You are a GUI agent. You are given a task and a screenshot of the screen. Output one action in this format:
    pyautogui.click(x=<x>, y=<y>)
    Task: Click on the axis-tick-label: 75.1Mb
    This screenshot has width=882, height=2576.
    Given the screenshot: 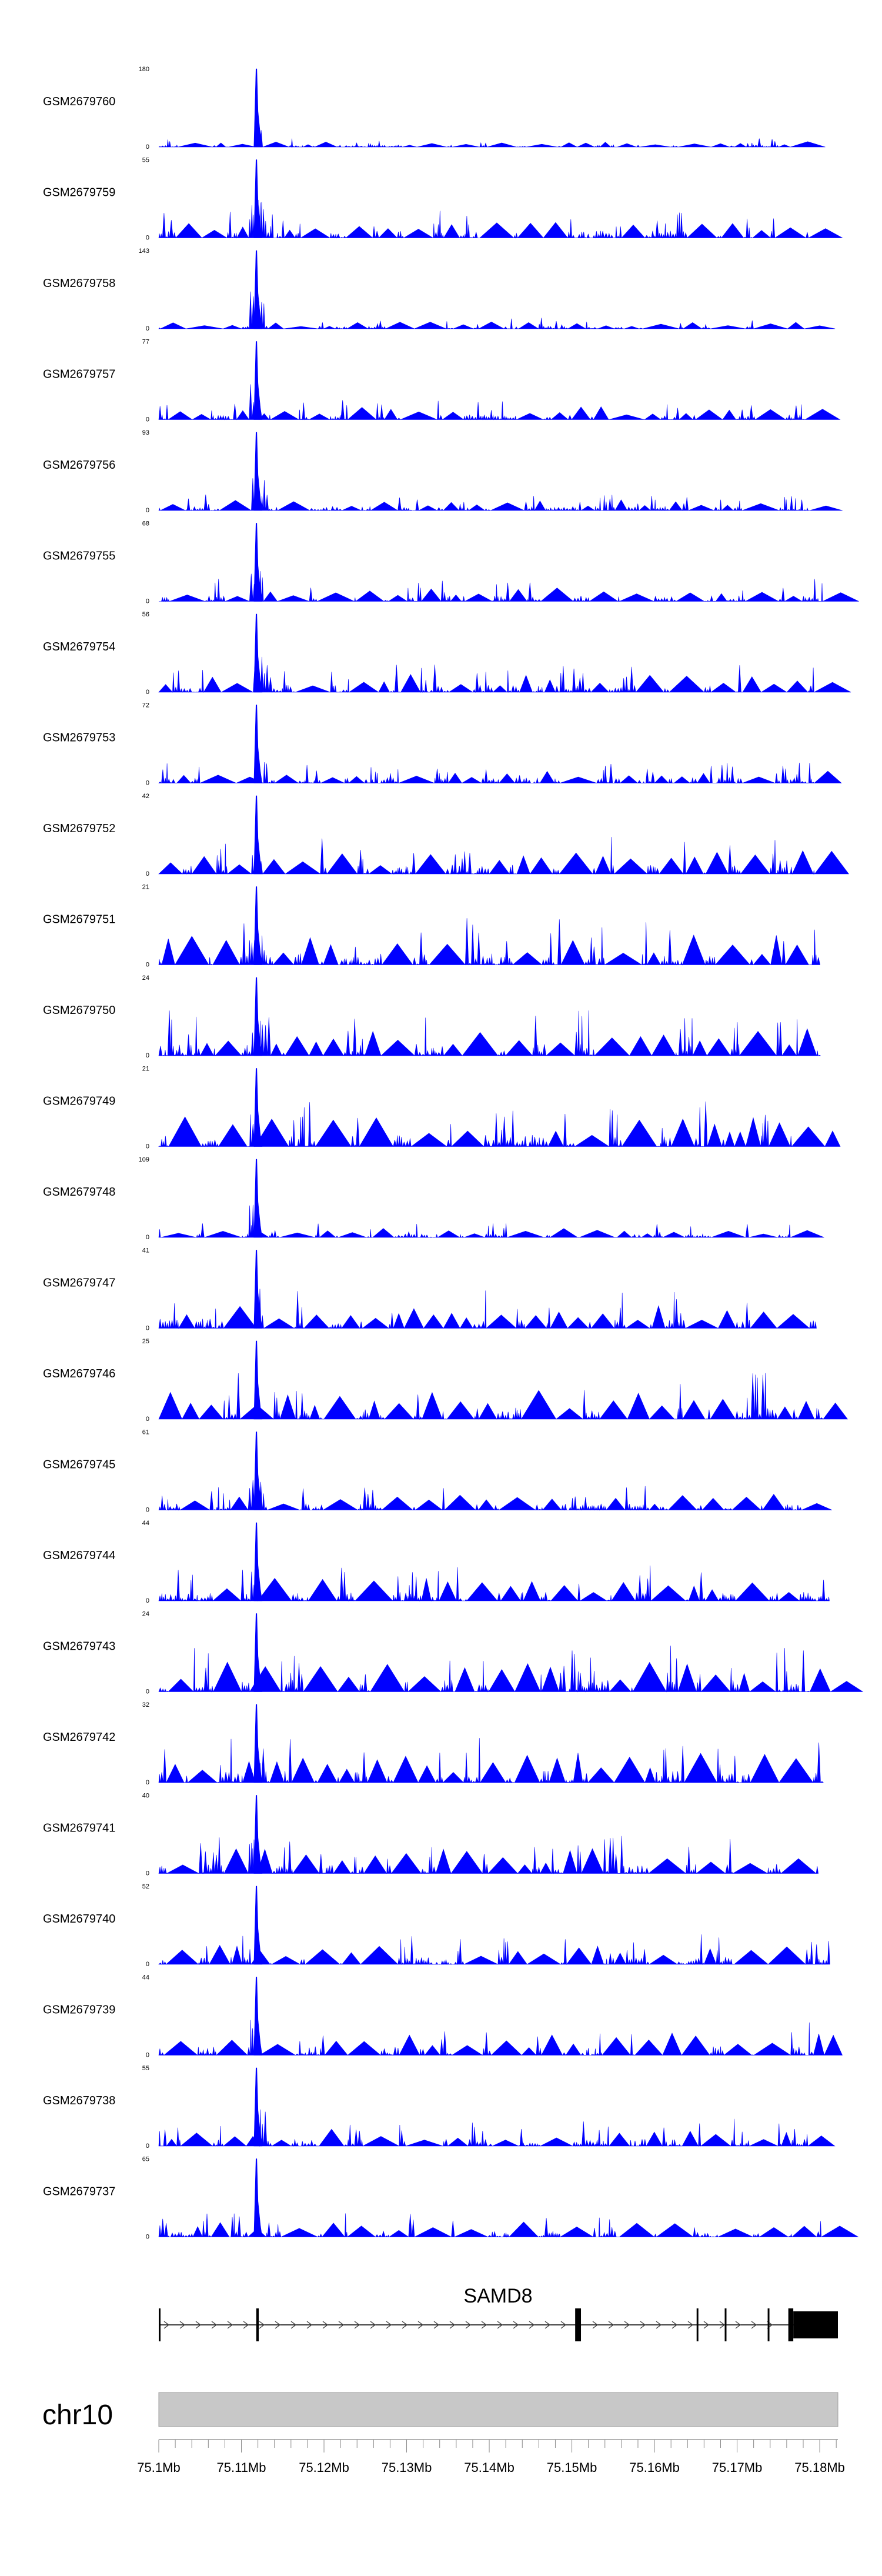 What is the action you would take?
    pyautogui.click(x=158, y=2467)
    